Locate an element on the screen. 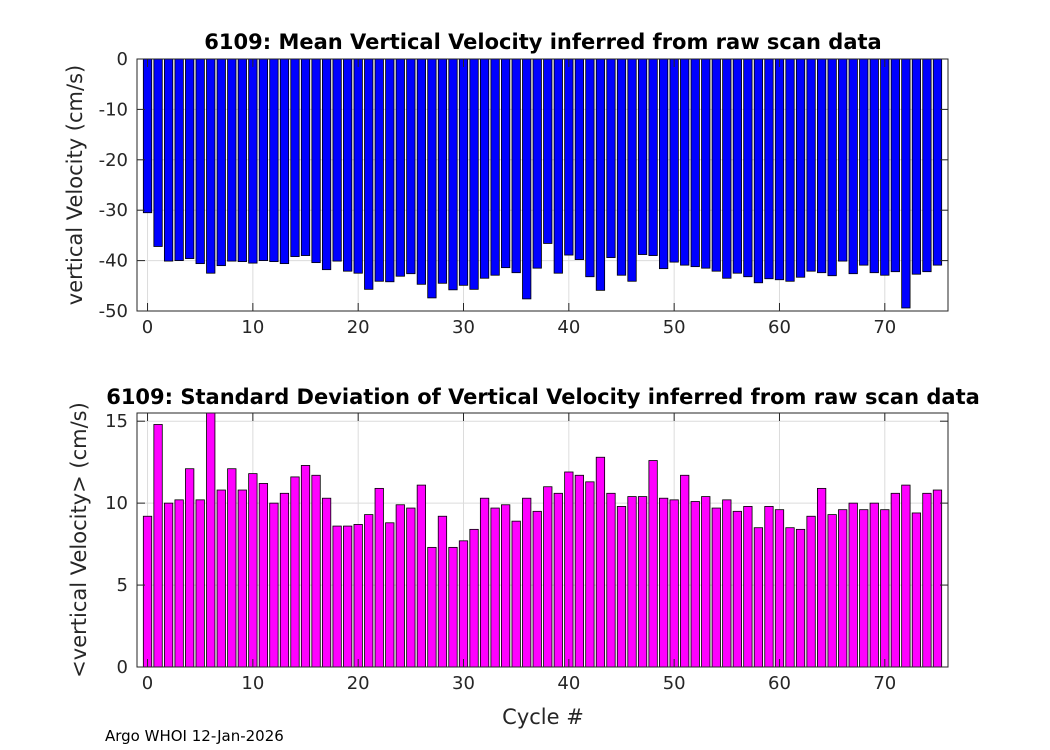 The image size is (1050, 750). mean-velocity-y-axis-label: vertical Velocity (cm/s) is located at coordinates (75, 185).